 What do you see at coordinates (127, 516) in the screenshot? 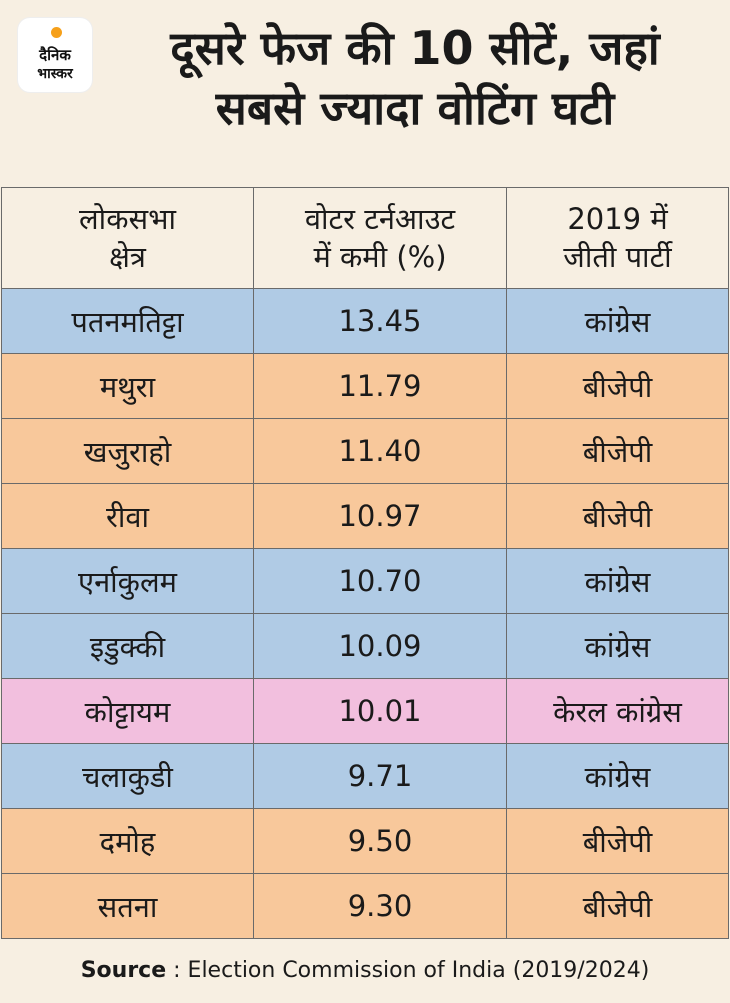
I see `cell-constituency: रीवा` at bounding box center [127, 516].